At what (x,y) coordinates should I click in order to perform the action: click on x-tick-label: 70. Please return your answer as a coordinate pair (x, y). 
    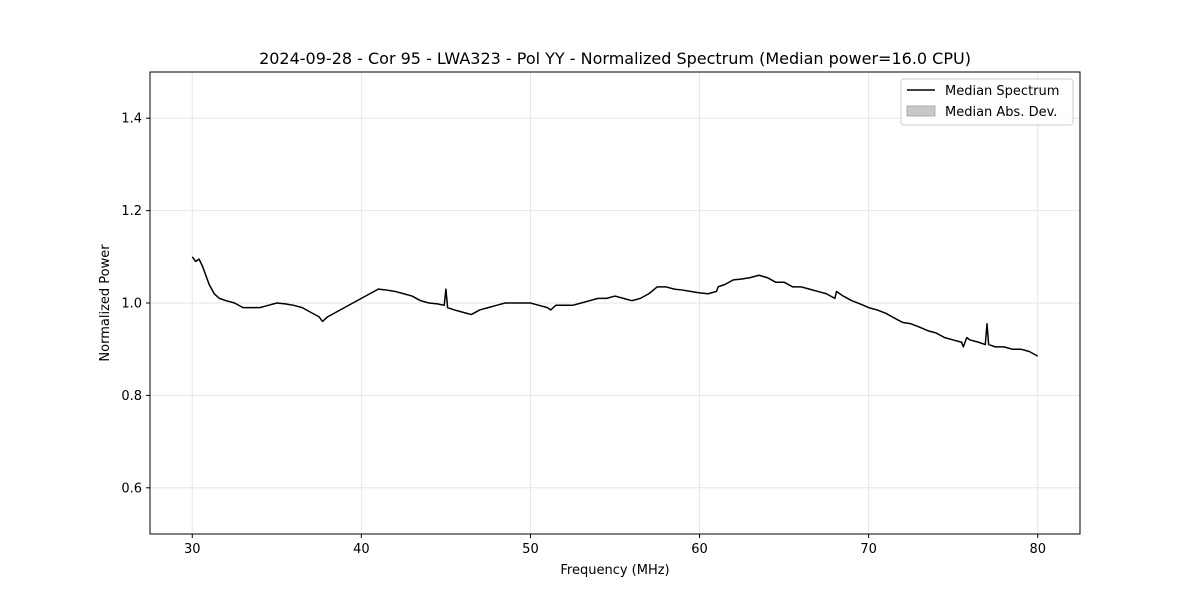
    Looking at the image, I should click on (868, 549).